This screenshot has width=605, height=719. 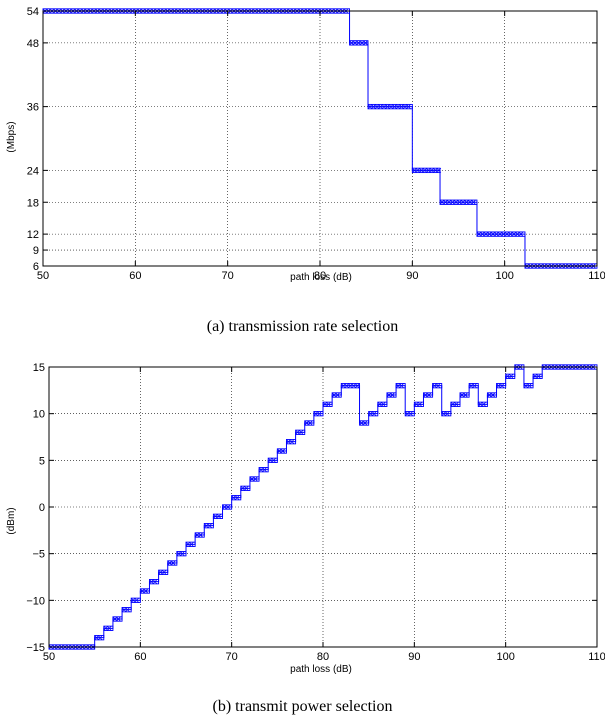 What do you see at coordinates (33, 171) in the screenshot?
I see `y-tick-label: 24` at bounding box center [33, 171].